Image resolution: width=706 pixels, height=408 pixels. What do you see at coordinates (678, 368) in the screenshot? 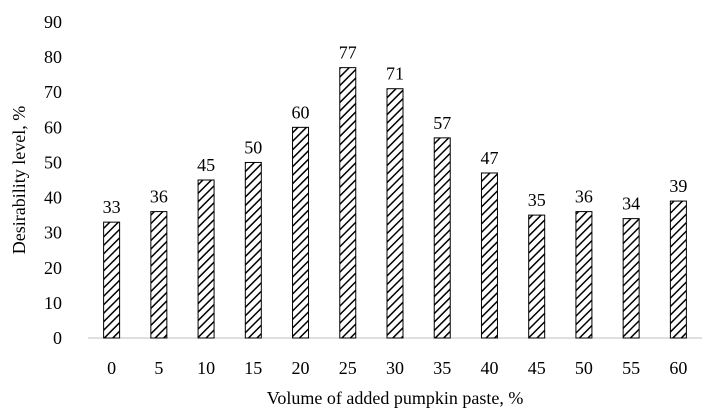
I see `x-tick-label: 60` at bounding box center [678, 368].